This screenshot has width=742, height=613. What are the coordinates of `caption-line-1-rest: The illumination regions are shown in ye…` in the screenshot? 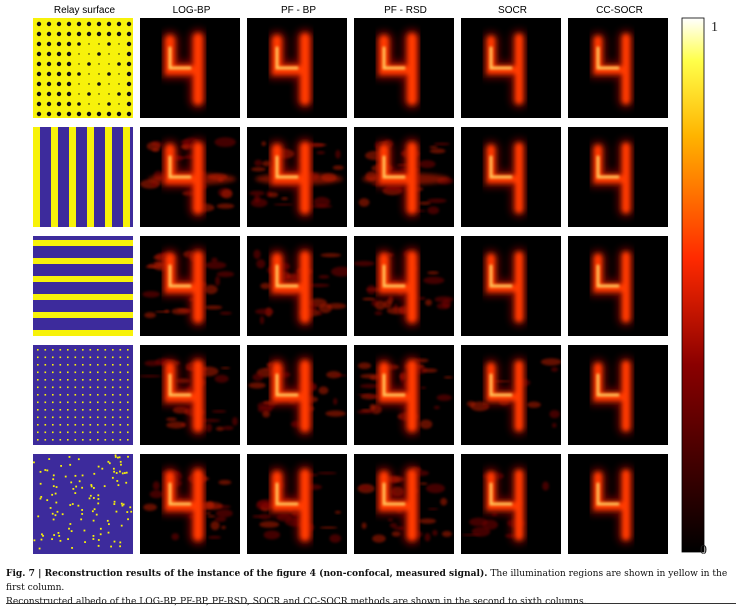 It's located at (367, 581).